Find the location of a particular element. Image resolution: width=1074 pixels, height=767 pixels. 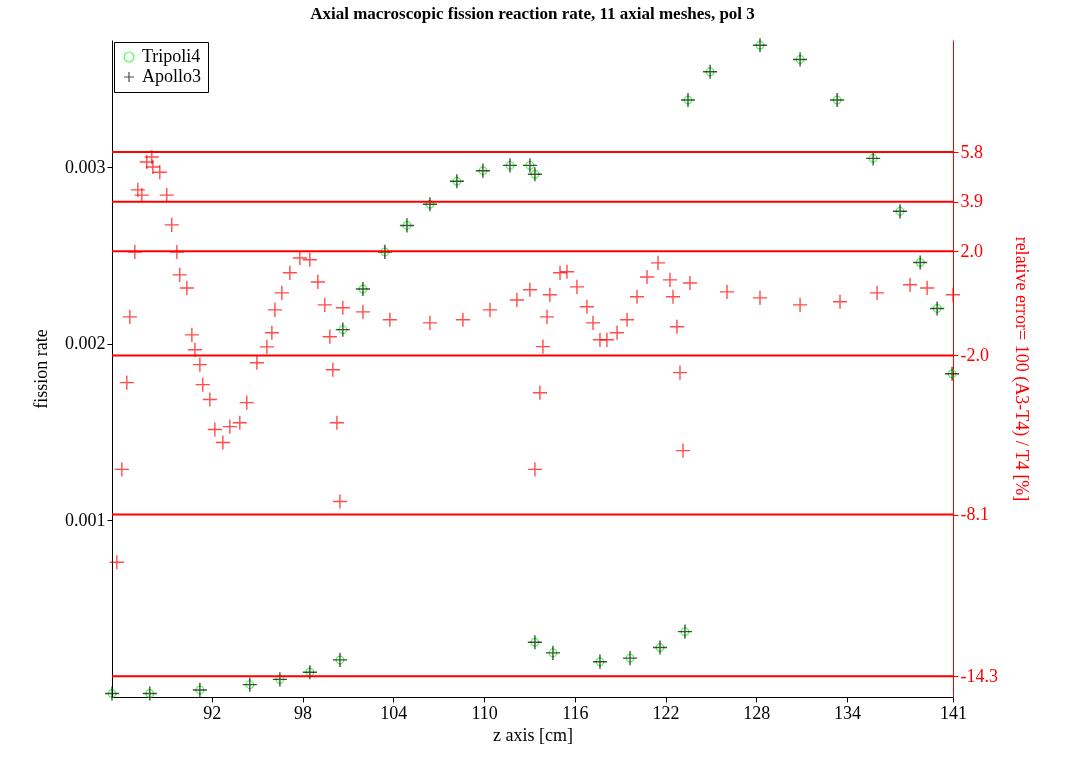

y2-tick-label: 3.9 is located at coordinates (971, 201).